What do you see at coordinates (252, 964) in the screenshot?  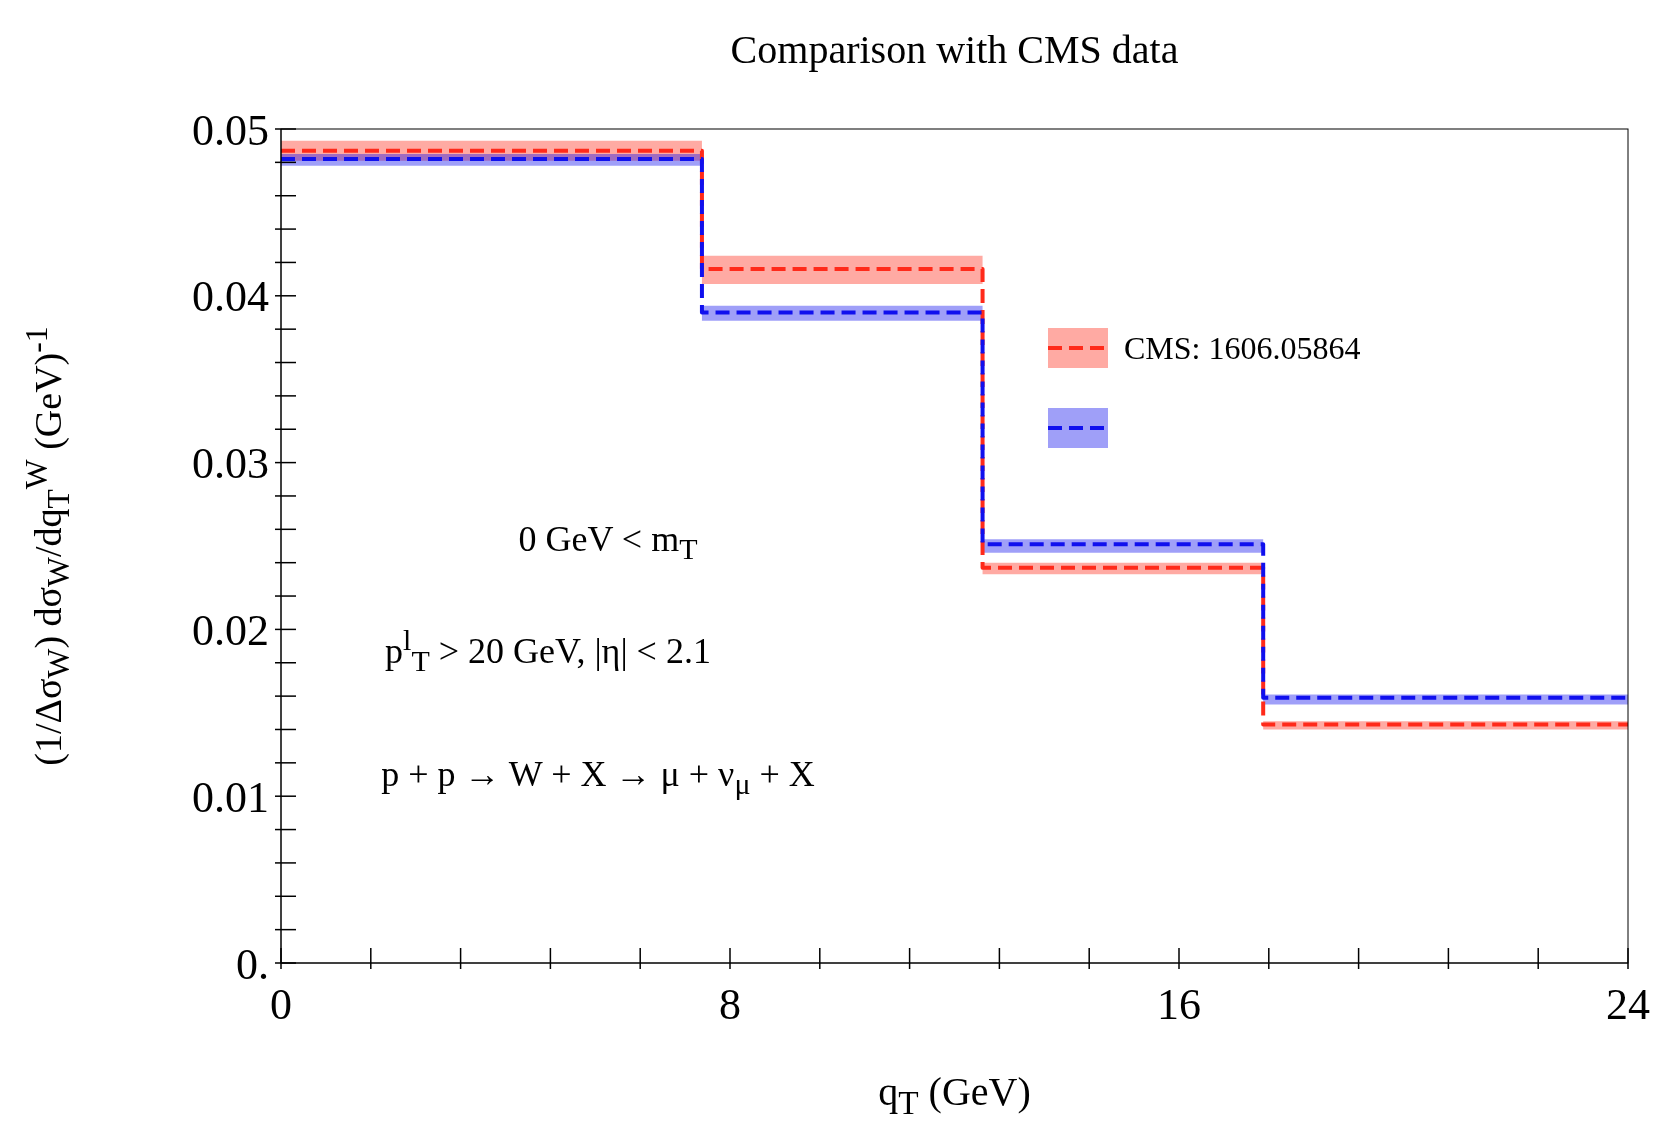 I see `y-tick-label: 0.` at bounding box center [252, 964].